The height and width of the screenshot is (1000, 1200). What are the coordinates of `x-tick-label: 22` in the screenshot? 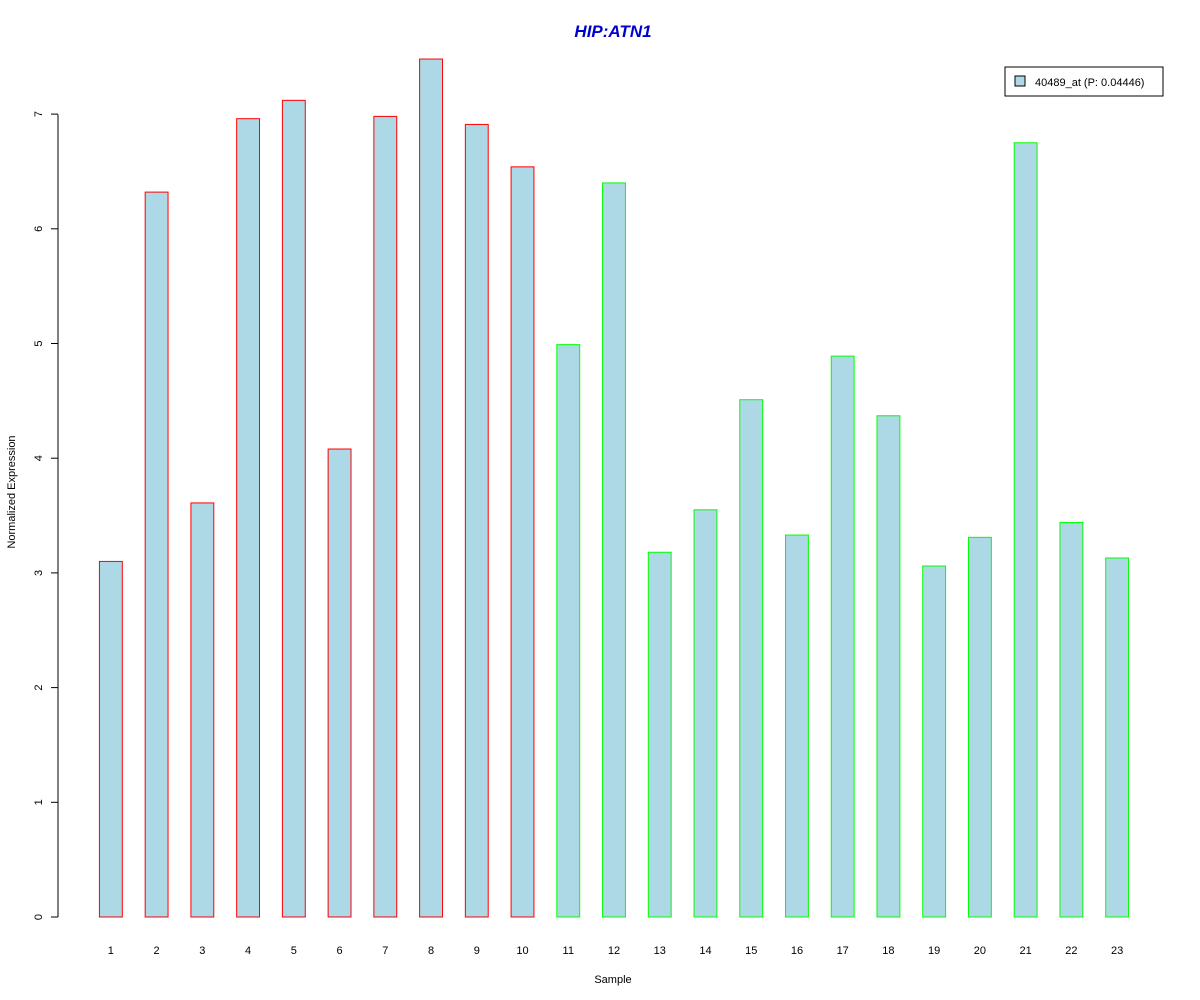 It's located at (1071, 951).